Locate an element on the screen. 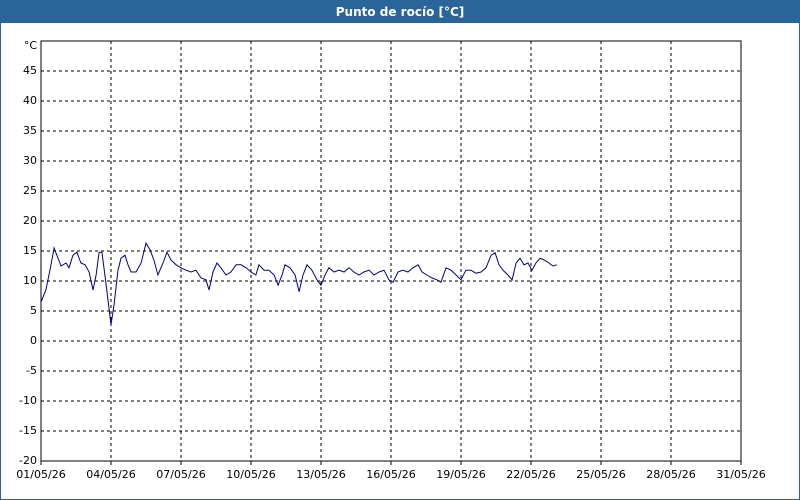 The height and width of the screenshot is (500, 800). x-tick-label: 04/05/26 is located at coordinates (110, 474).